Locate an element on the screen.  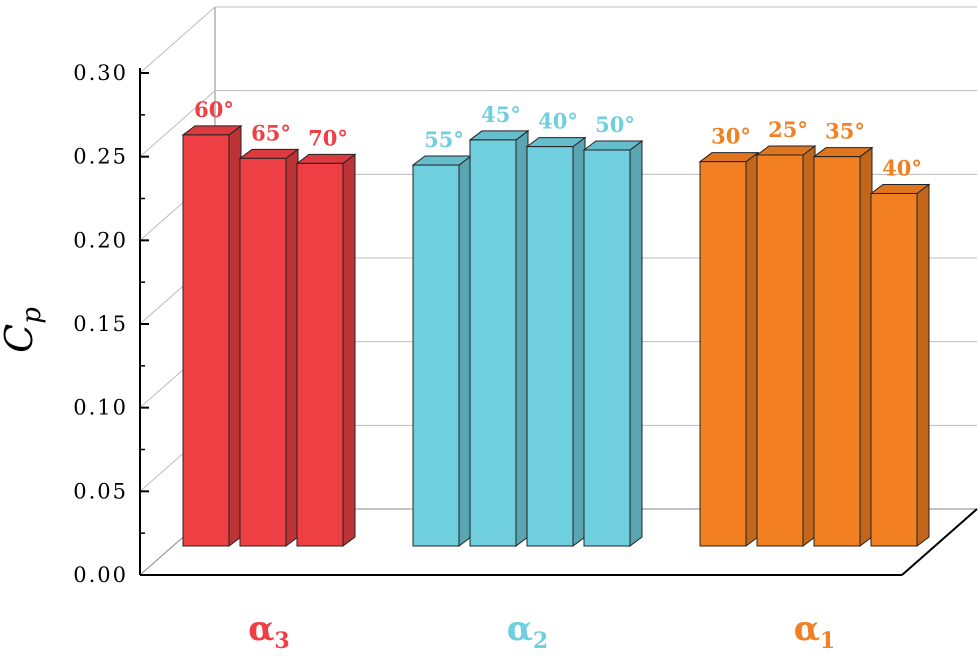
bar-label: 25° is located at coordinates (788, 129).